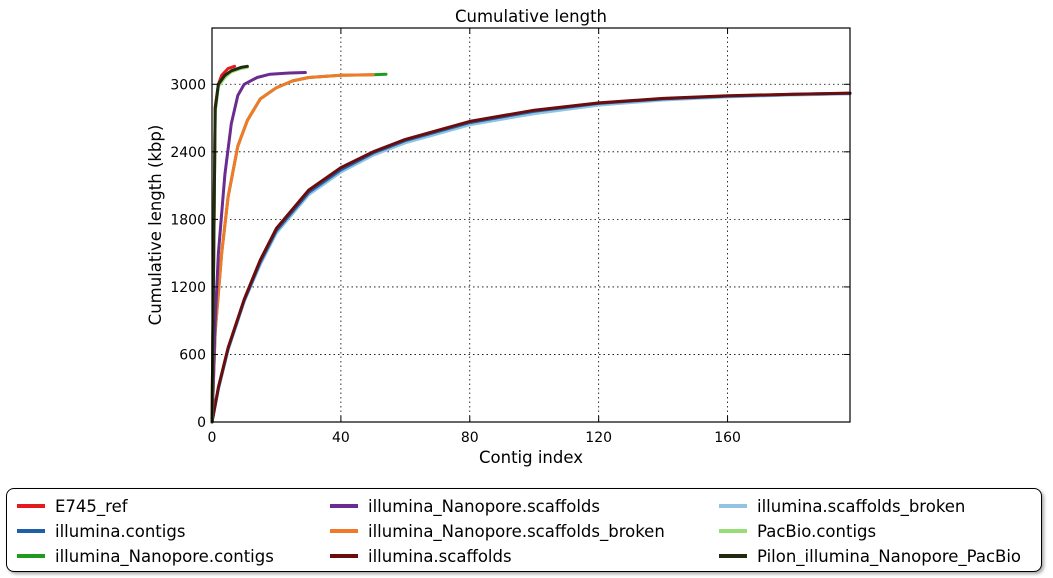 The height and width of the screenshot is (578, 1053). I want to click on series-line-illumina-nanopore-scaffolds, so click(258, 247).